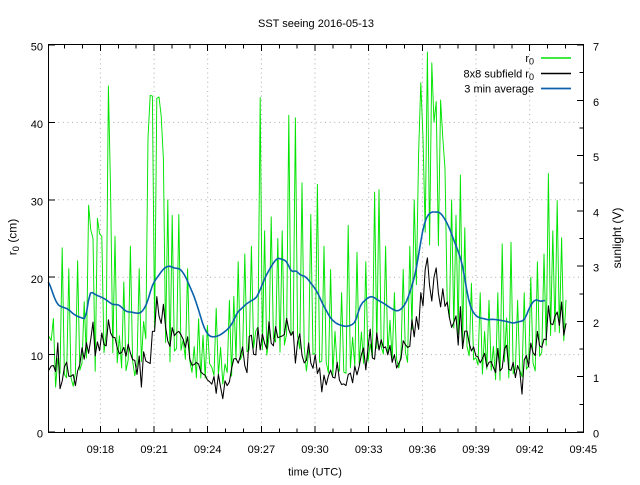 The height and width of the screenshot is (485, 640). What do you see at coordinates (596, 213) in the screenshot?
I see `svg-text: 4` at bounding box center [596, 213].